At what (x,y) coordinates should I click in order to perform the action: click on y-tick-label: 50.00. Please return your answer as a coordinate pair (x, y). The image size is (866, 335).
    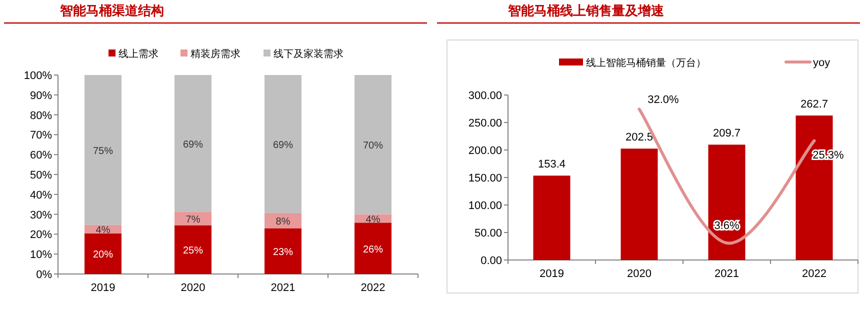
    Looking at the image, I should click on (488, 234).